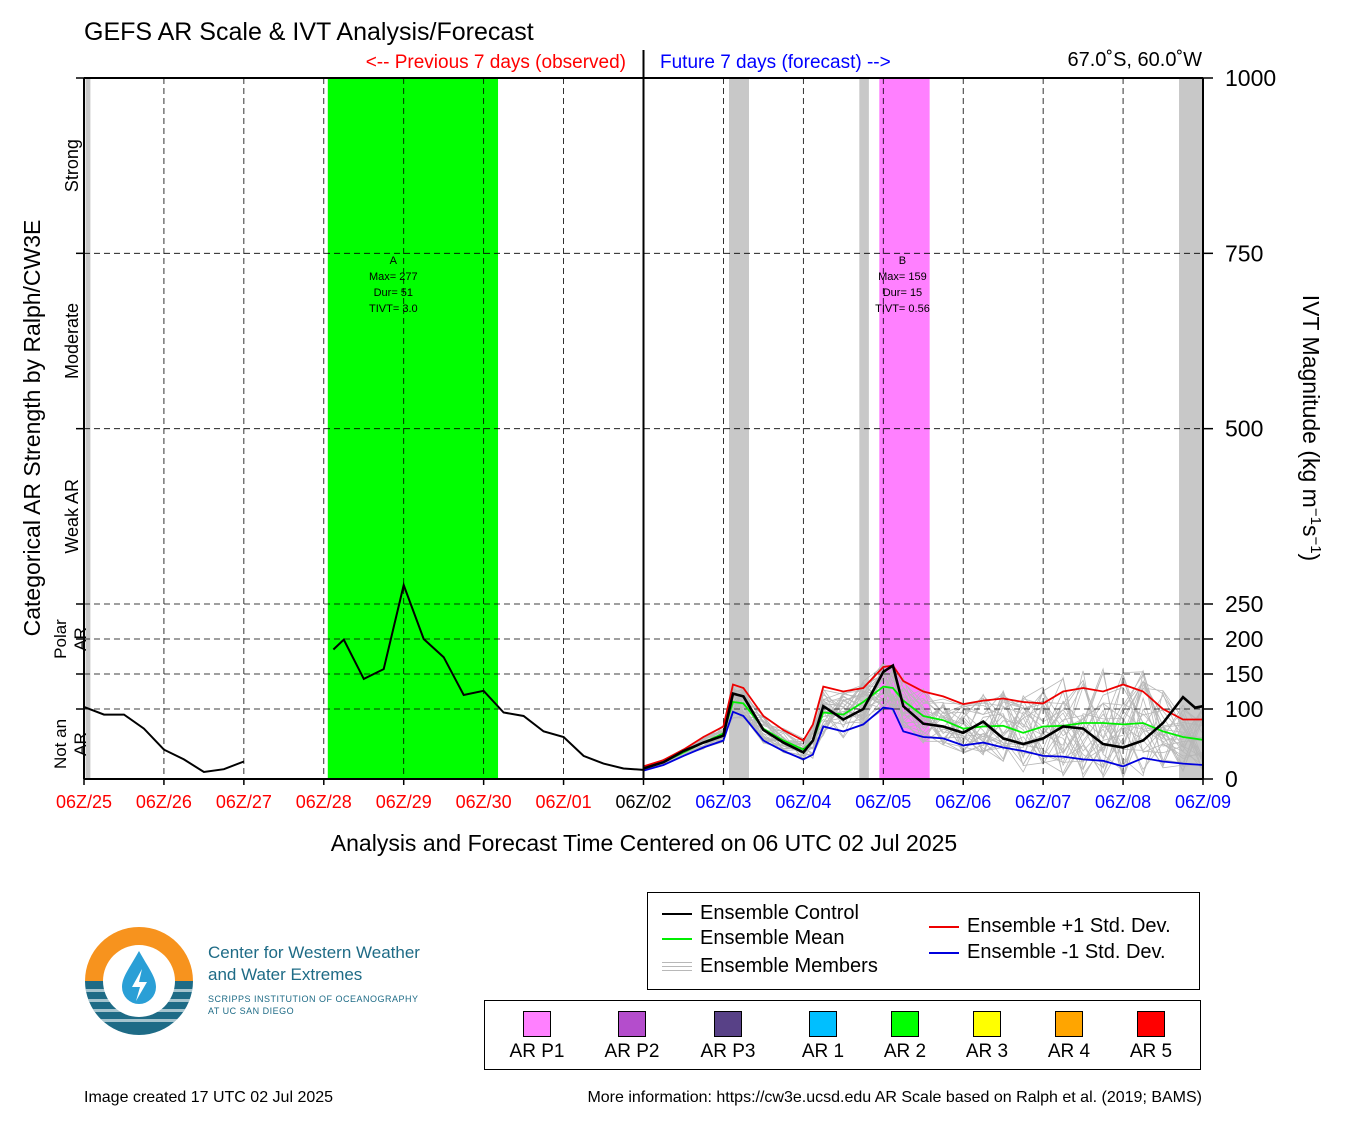 The width and height of the screenshot is (1348, 1128). I want to click on category-ar-4-swatch, so click(1069, 1024).